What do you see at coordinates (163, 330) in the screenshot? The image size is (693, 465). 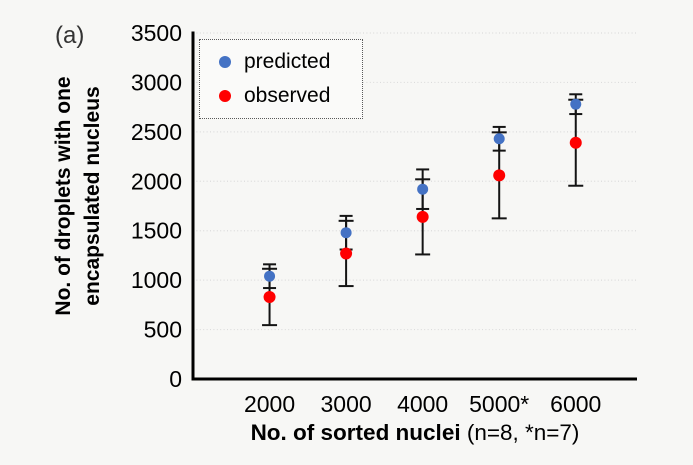 I see `y-tick-label: 500` at bounding box center [163, 330].